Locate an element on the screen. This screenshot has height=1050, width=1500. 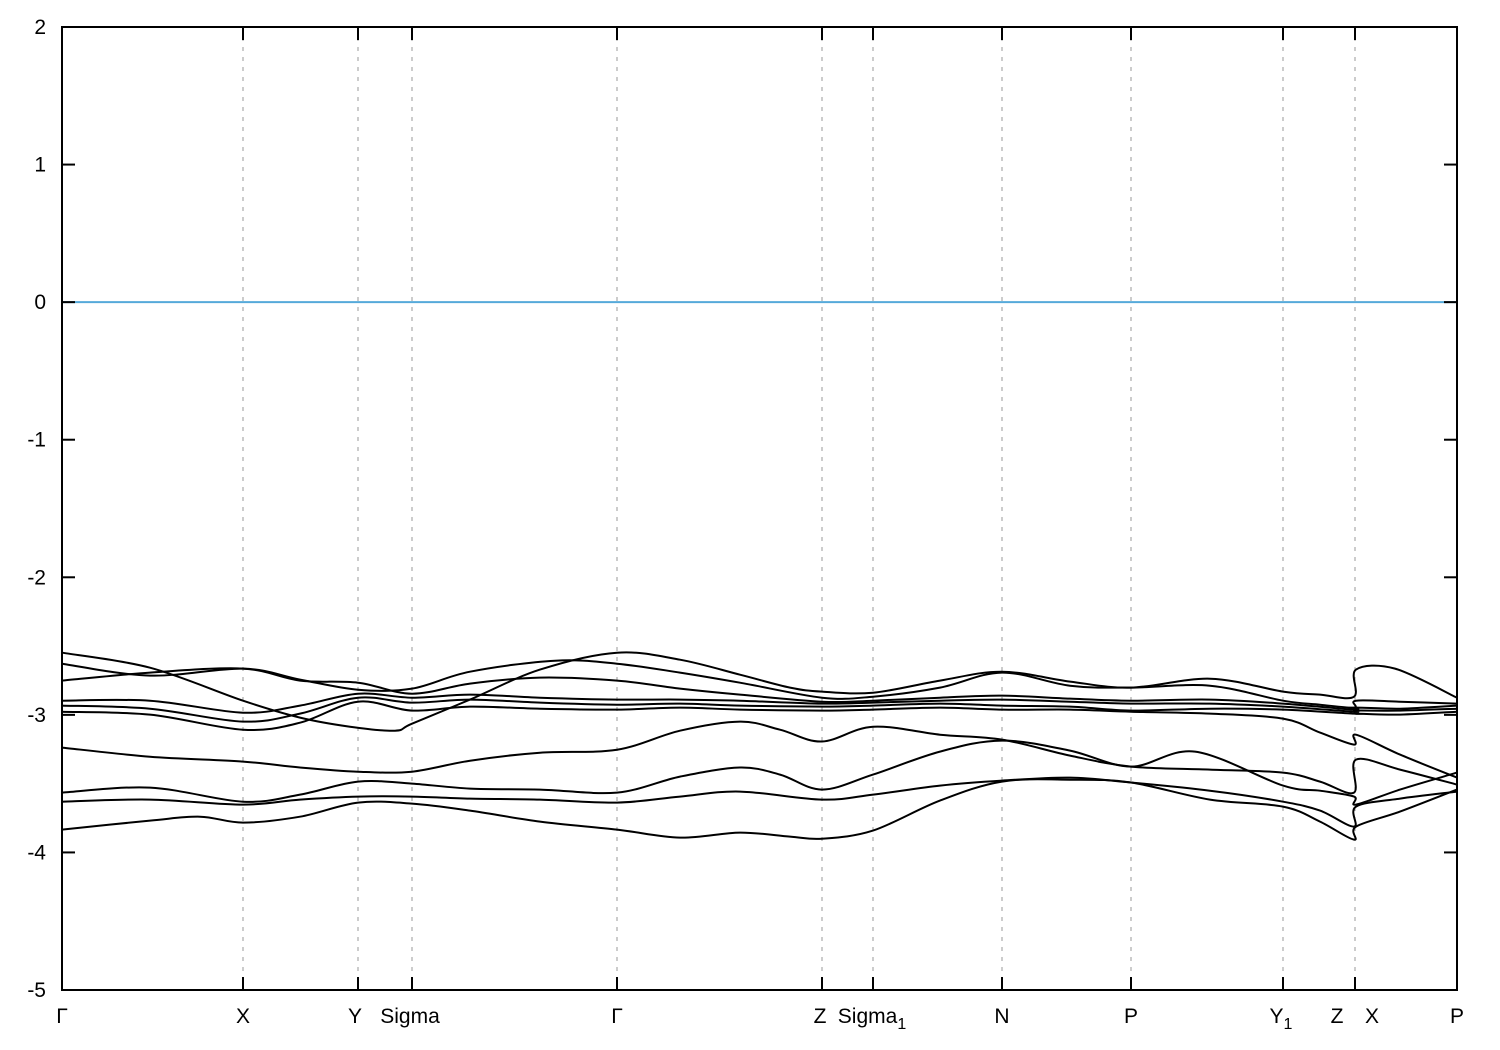
k-point-label: N is located at coordinates (1001, 1016).